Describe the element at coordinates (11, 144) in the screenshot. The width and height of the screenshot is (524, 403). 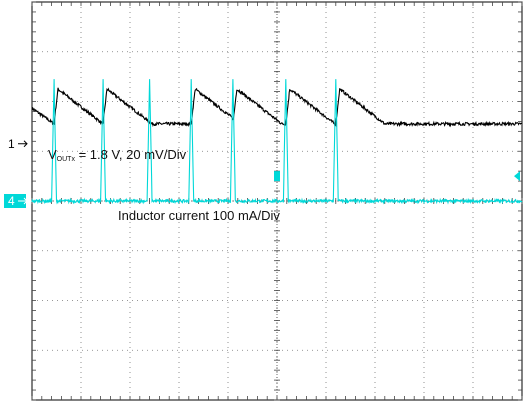
I see `ground-marker-label: 1` at that location.